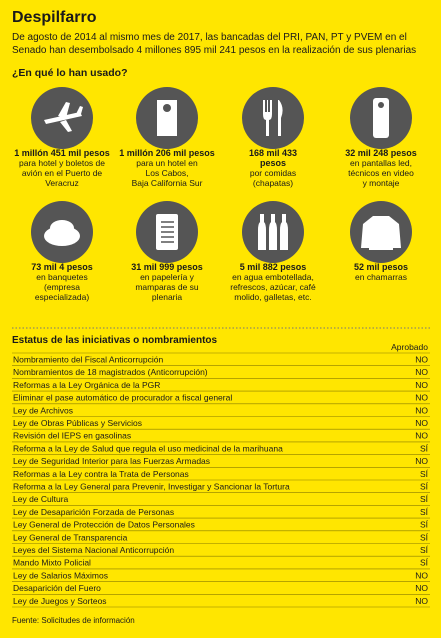  I want to click on row-label: Desaparición del Fuero, so click(57, 588).